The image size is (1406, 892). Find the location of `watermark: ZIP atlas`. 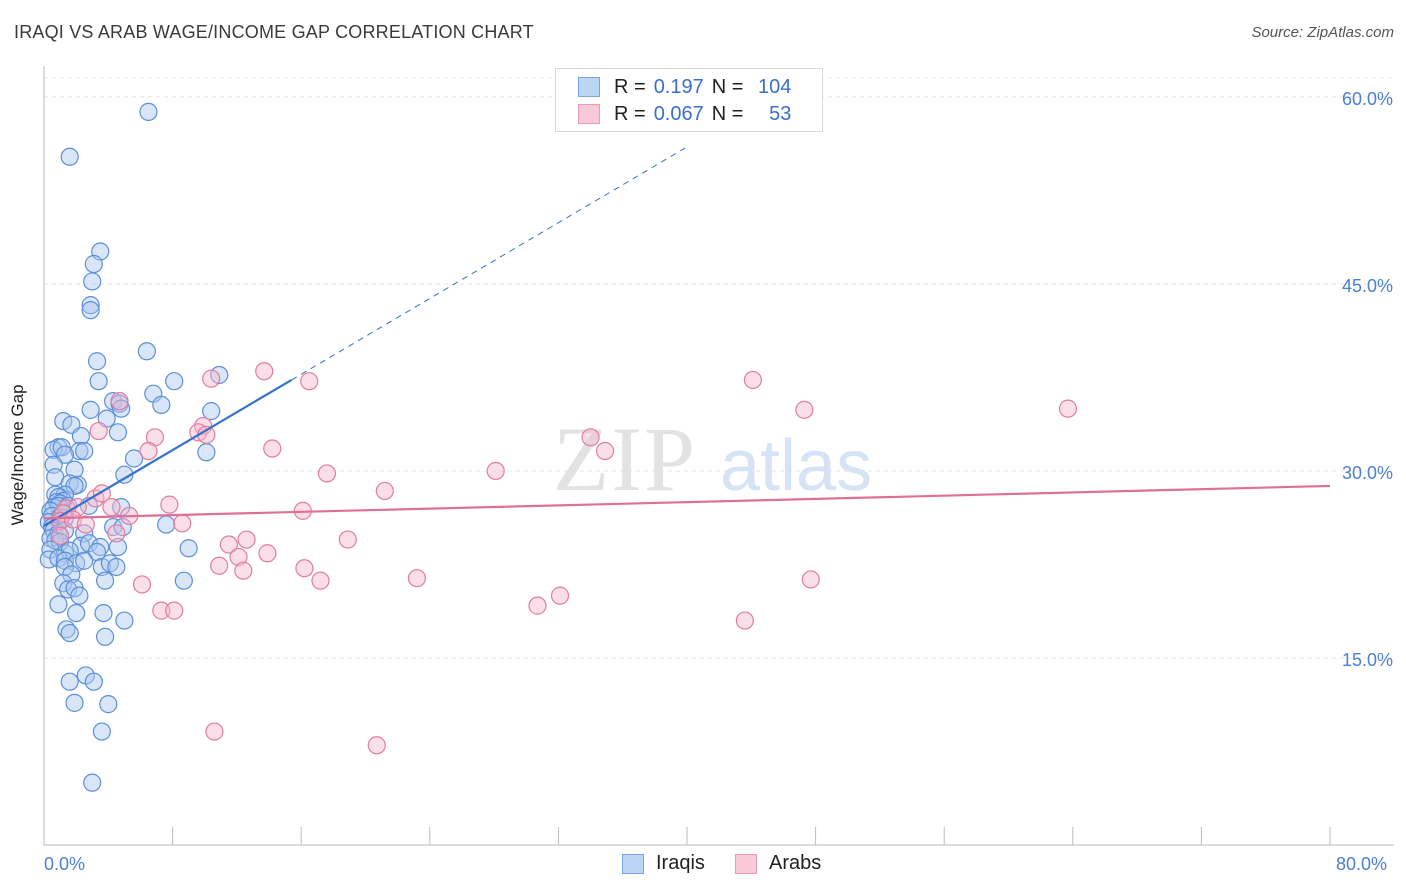

watermark: ZIP atlas is located at coordinates (712, 459).